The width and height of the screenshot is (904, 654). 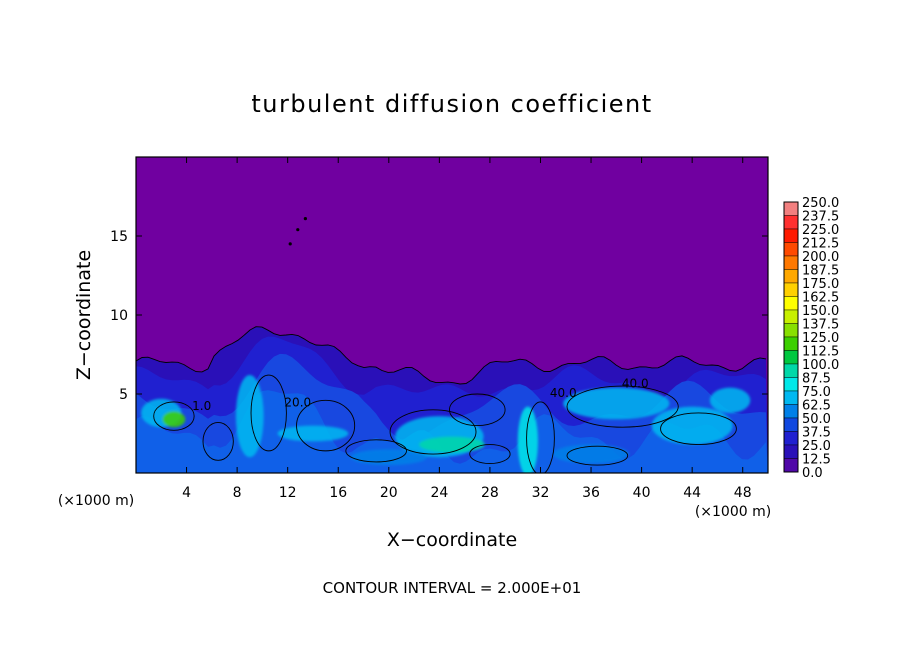 What do you see at coordinates (96, 501) in the screenshot?
I see `x-axis-unit-left: (×1000 m)` at bounding box center [96, 501].